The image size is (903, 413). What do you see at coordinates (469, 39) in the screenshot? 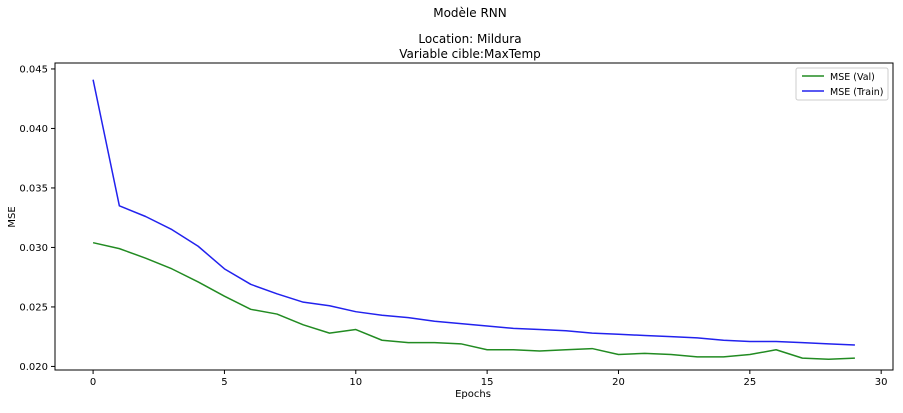
I see `chart-subtitle-location: Location: Mildura` at bounding box center [469, 39].